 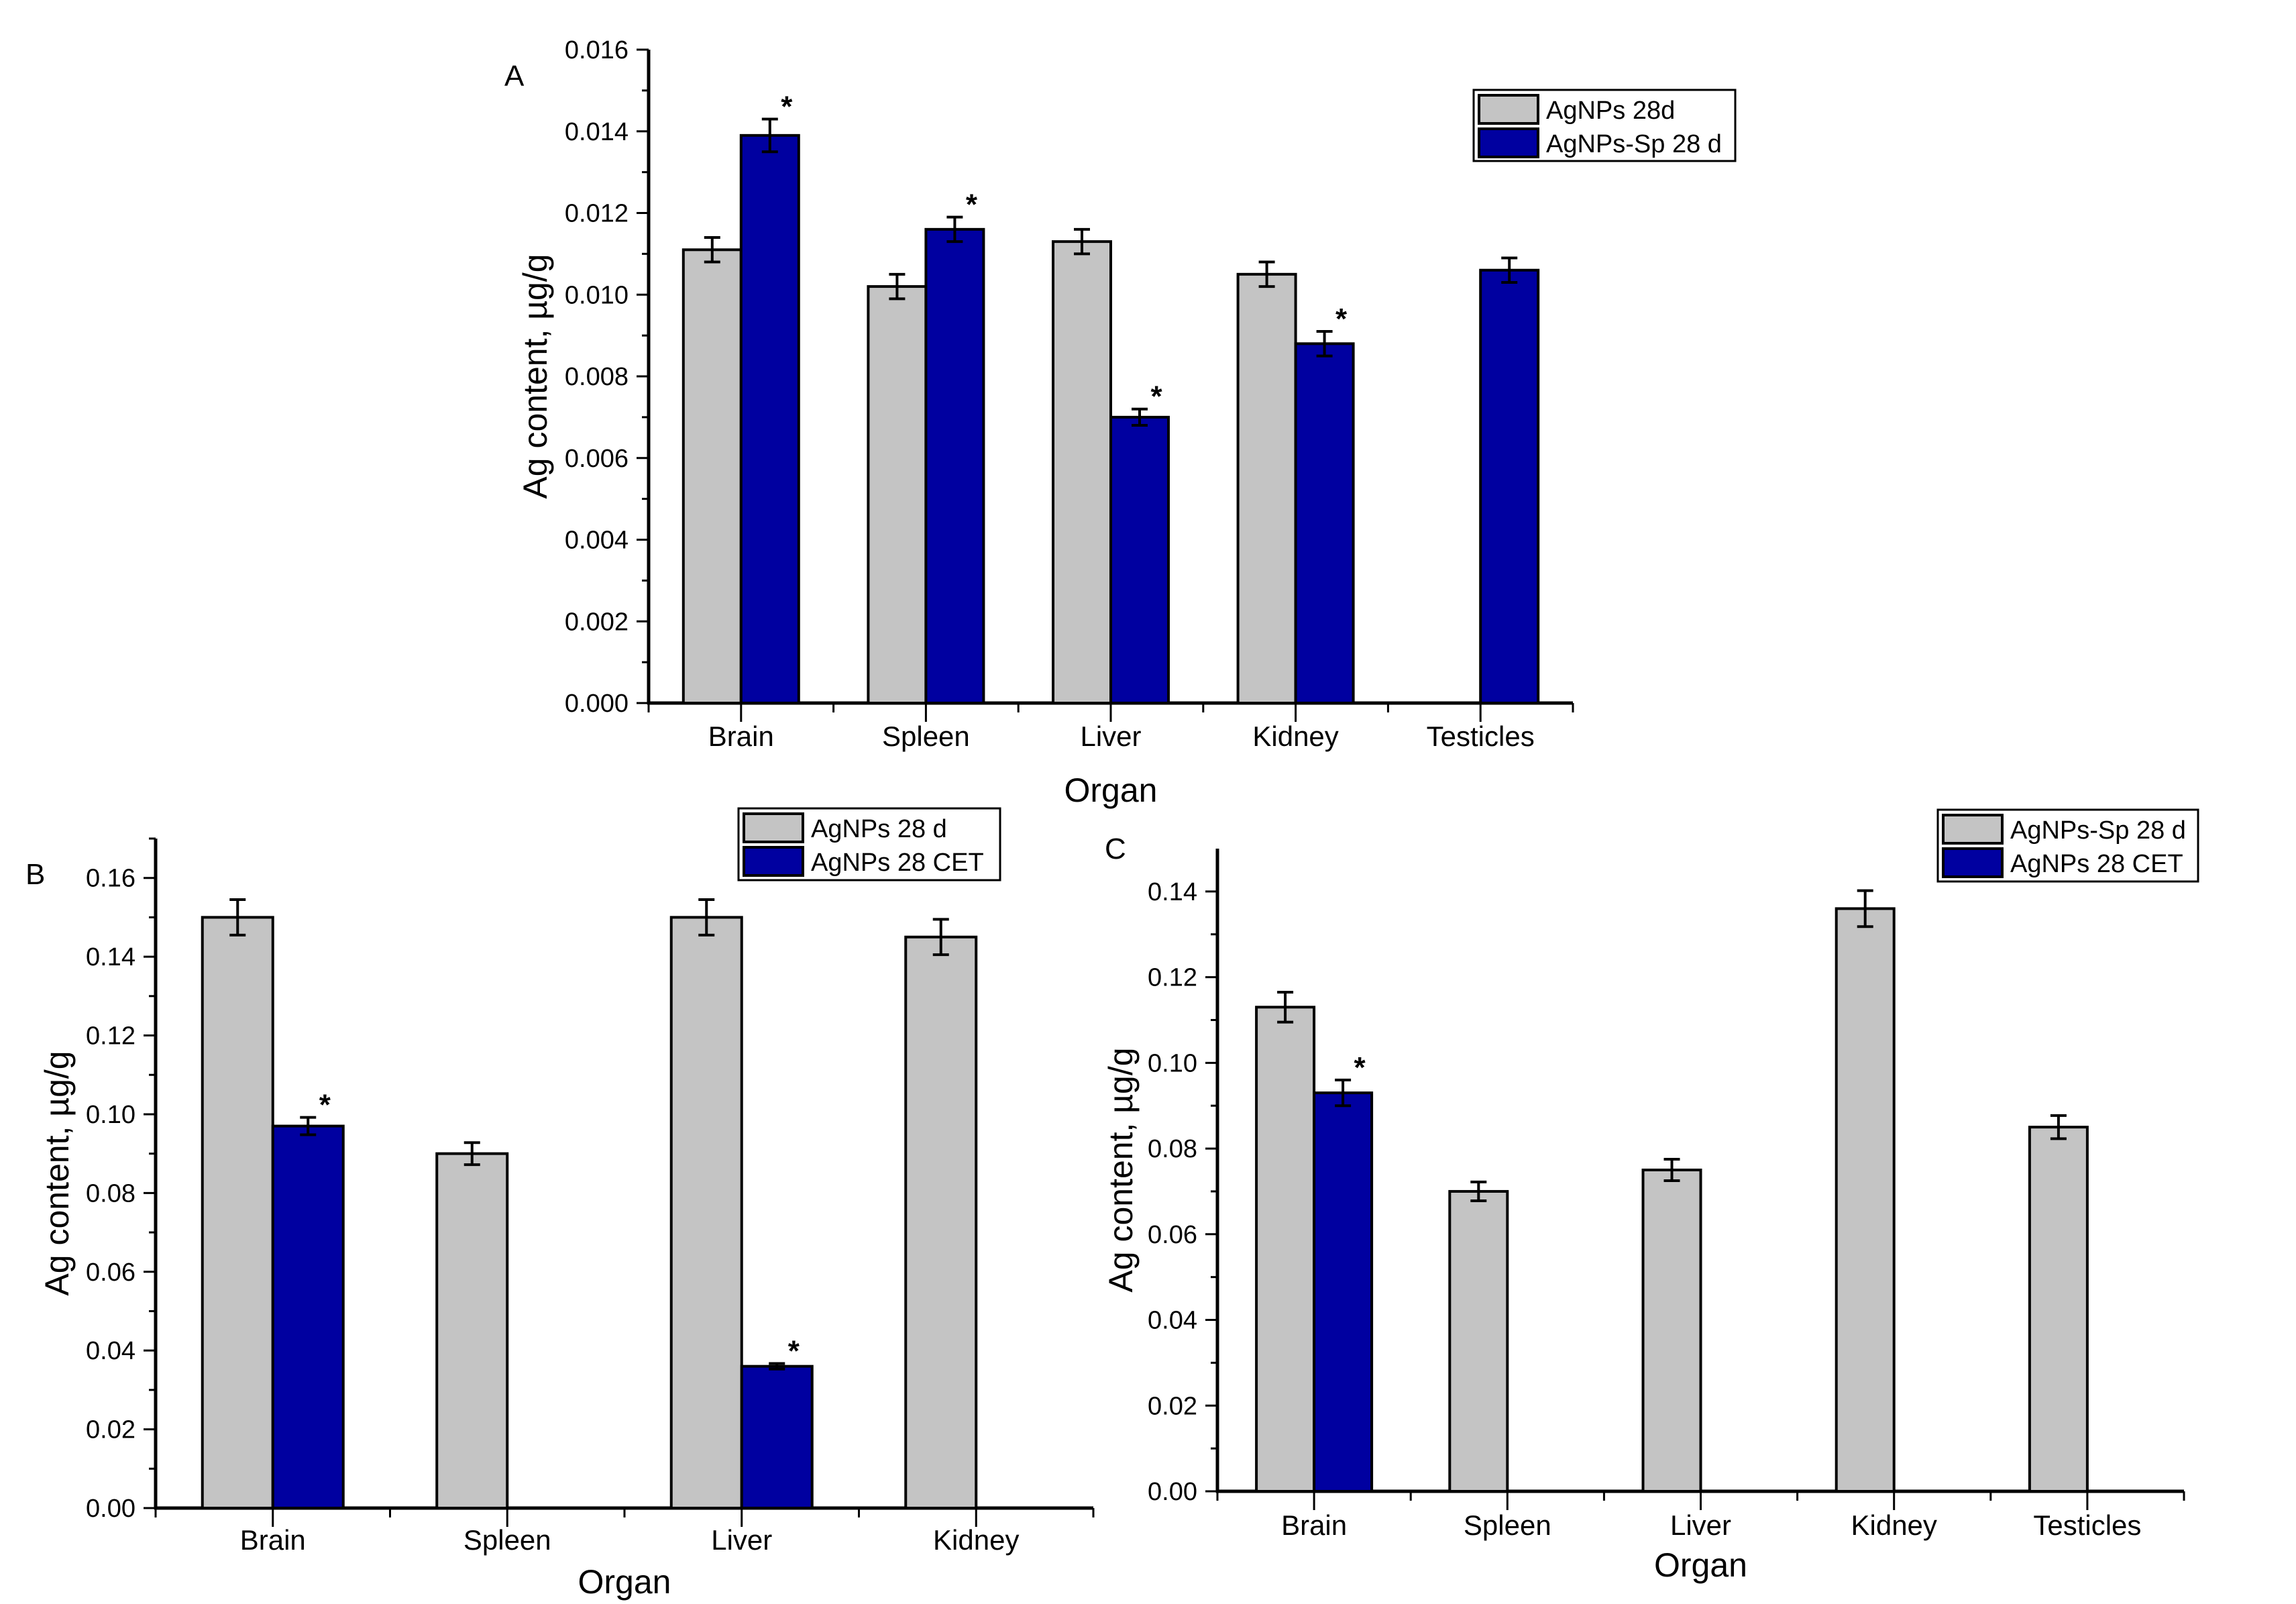 What do you see at coordinates (596, 132) in the screenshot?
I see `y-tick-label: 0.014` at bounding box center [596, 132].